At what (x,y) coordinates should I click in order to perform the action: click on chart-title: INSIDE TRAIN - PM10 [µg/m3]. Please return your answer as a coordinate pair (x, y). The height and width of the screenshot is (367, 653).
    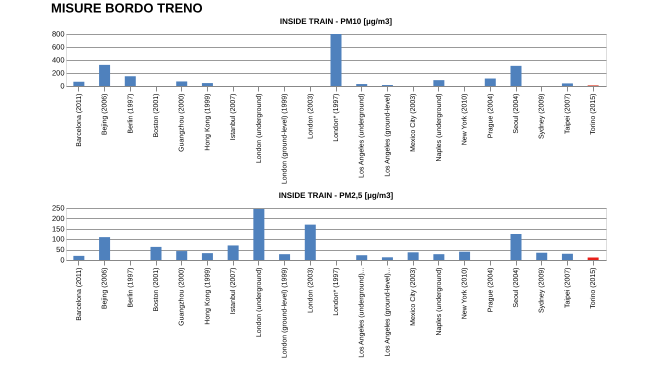
    Looking at the image, I should click on (336, 21).